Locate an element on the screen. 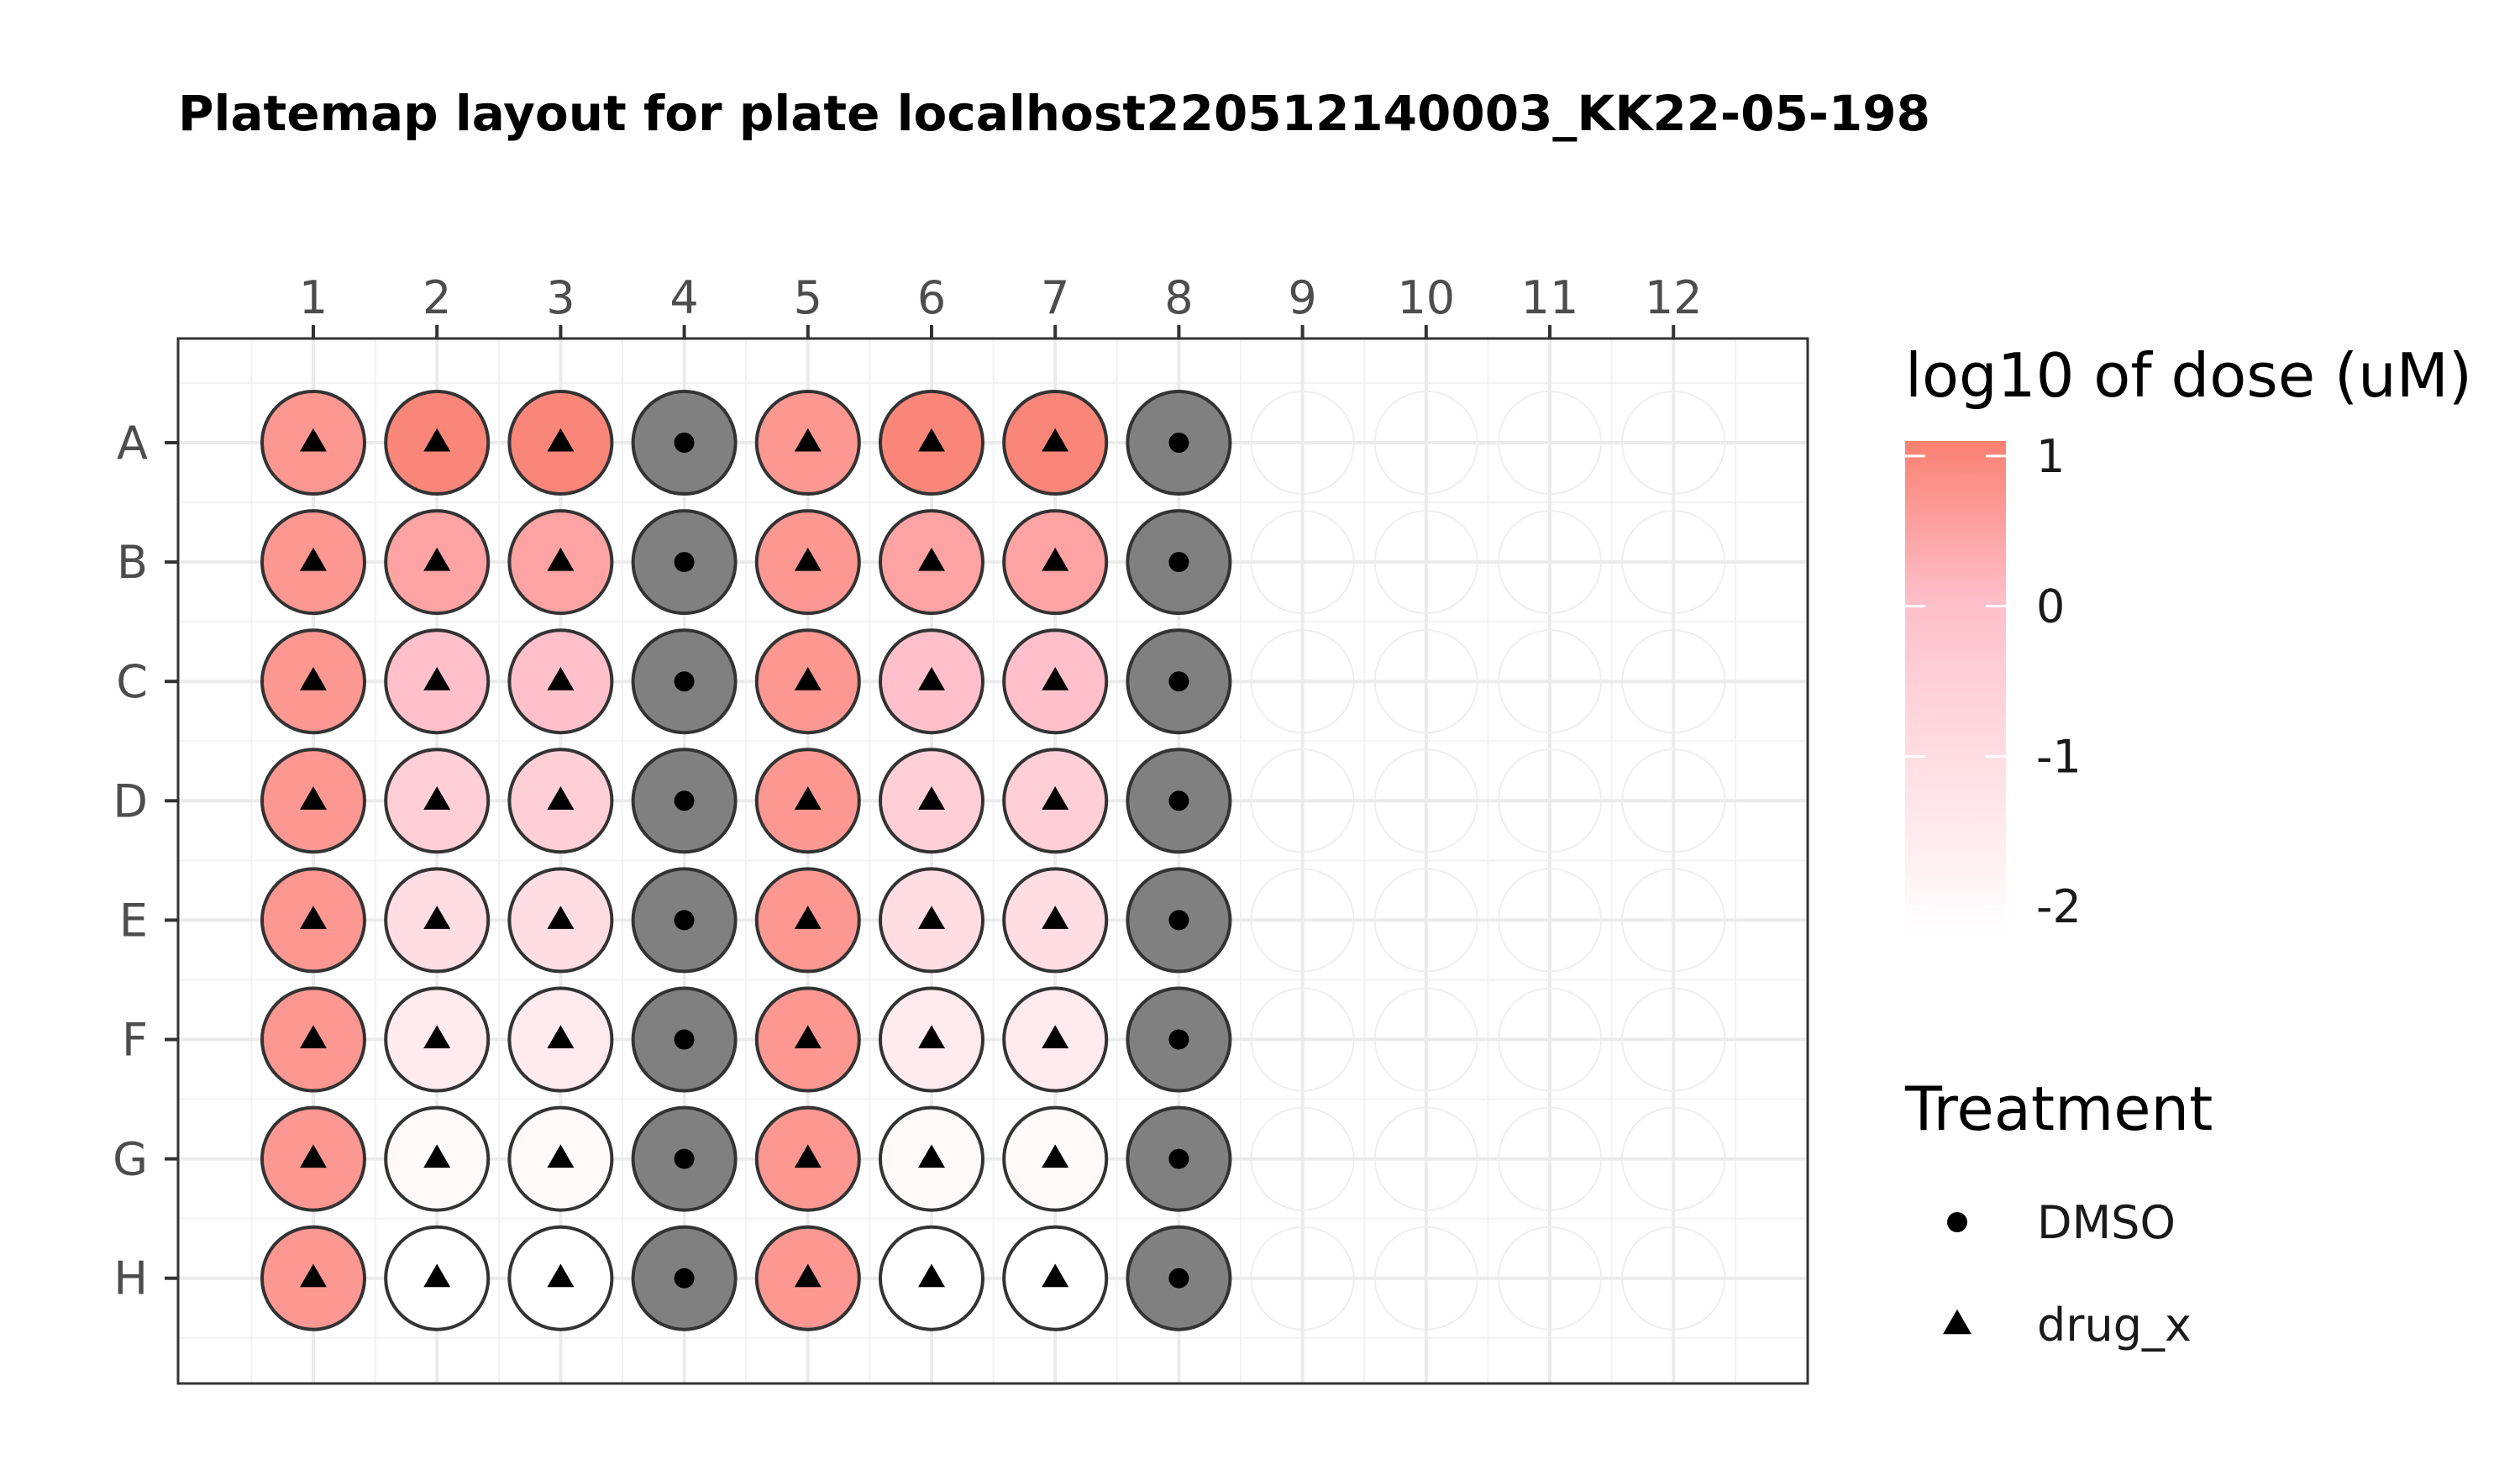 This screenshot has width=2520, height=1470. well-A3 is located at coordinates (560, 443).